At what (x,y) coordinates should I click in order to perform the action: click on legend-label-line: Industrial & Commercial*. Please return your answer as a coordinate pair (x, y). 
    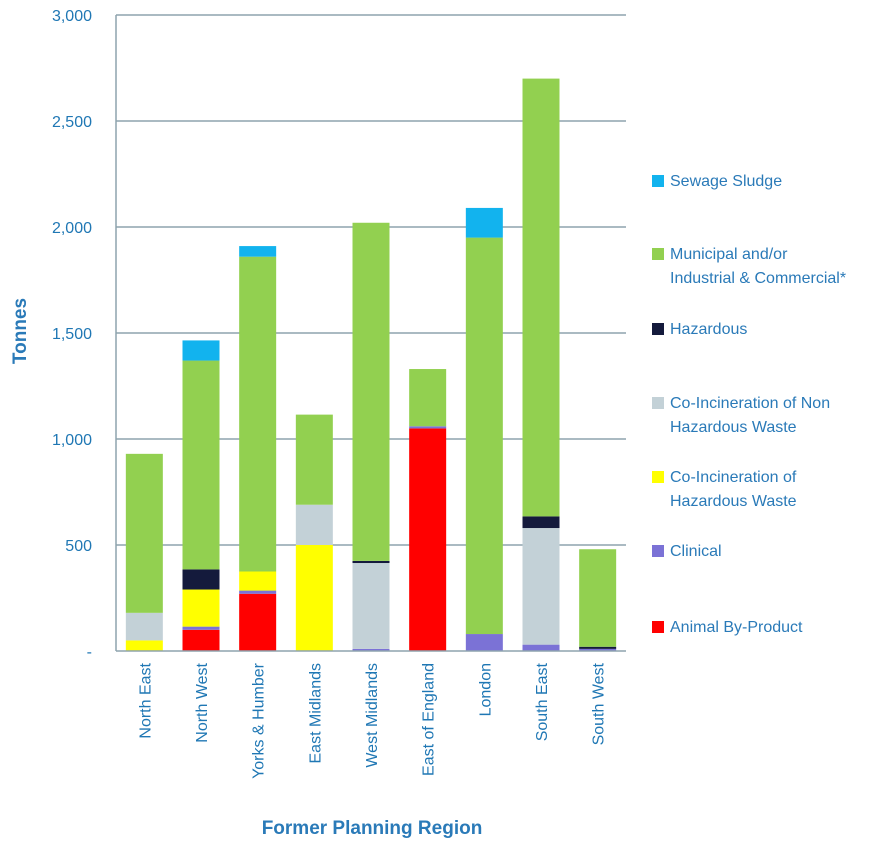
    Looking at the image, I should click on (758, 278).